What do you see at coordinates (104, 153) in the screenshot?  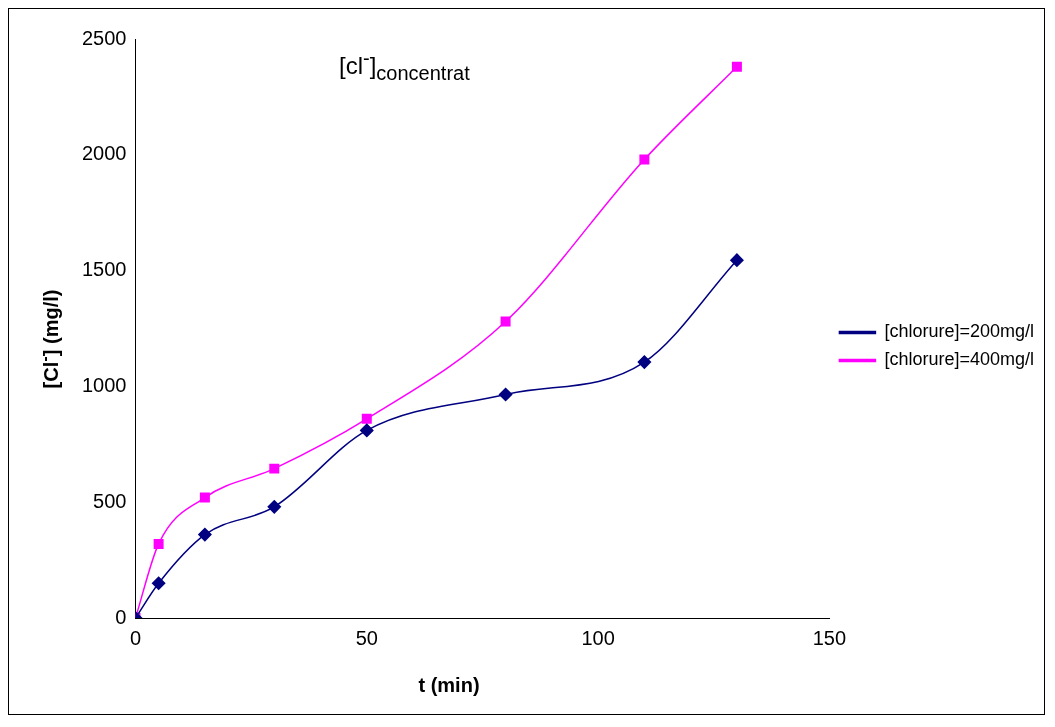 I see `y-tick-label: 2000` at bounding box center [104, 153].